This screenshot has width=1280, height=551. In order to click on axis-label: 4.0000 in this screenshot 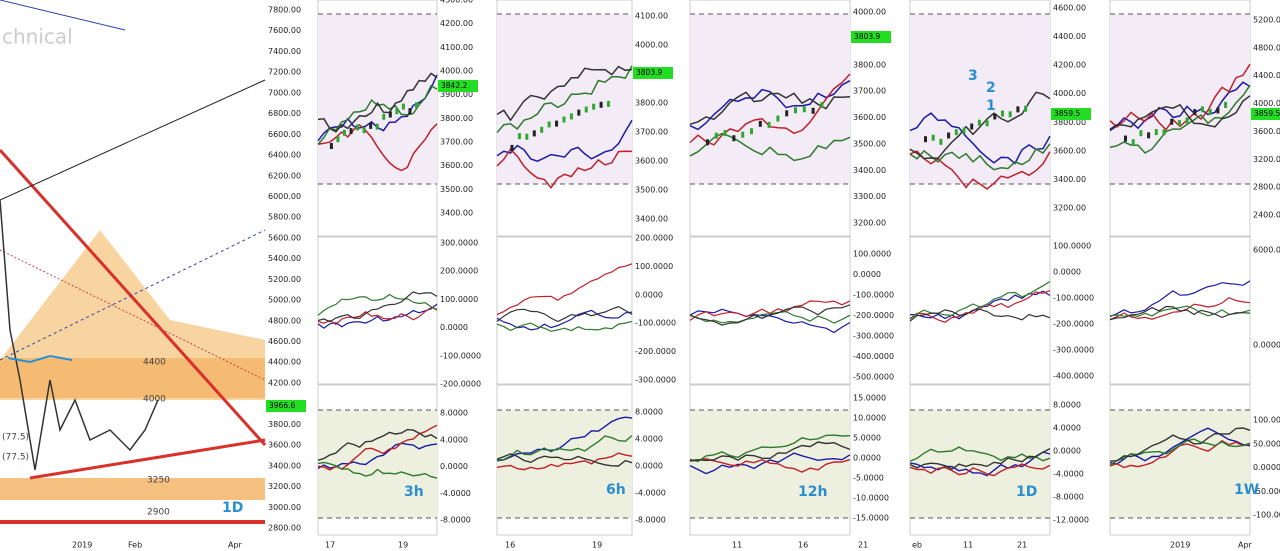, I will do `click(454, 439)`.